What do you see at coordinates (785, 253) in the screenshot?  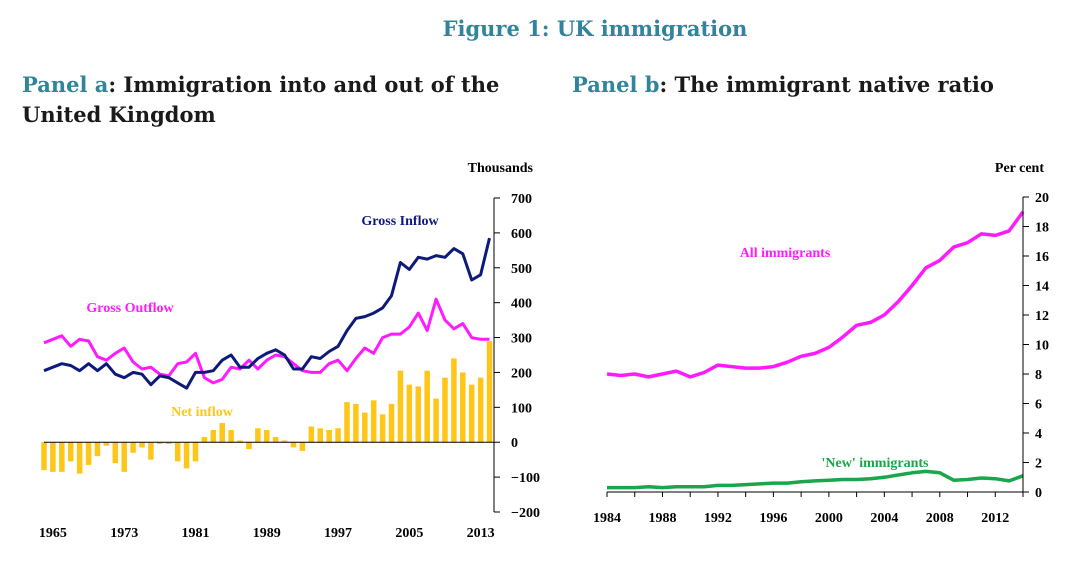 I see `all-immigrants-label: All immigrants` at bounding box center [785, 253].